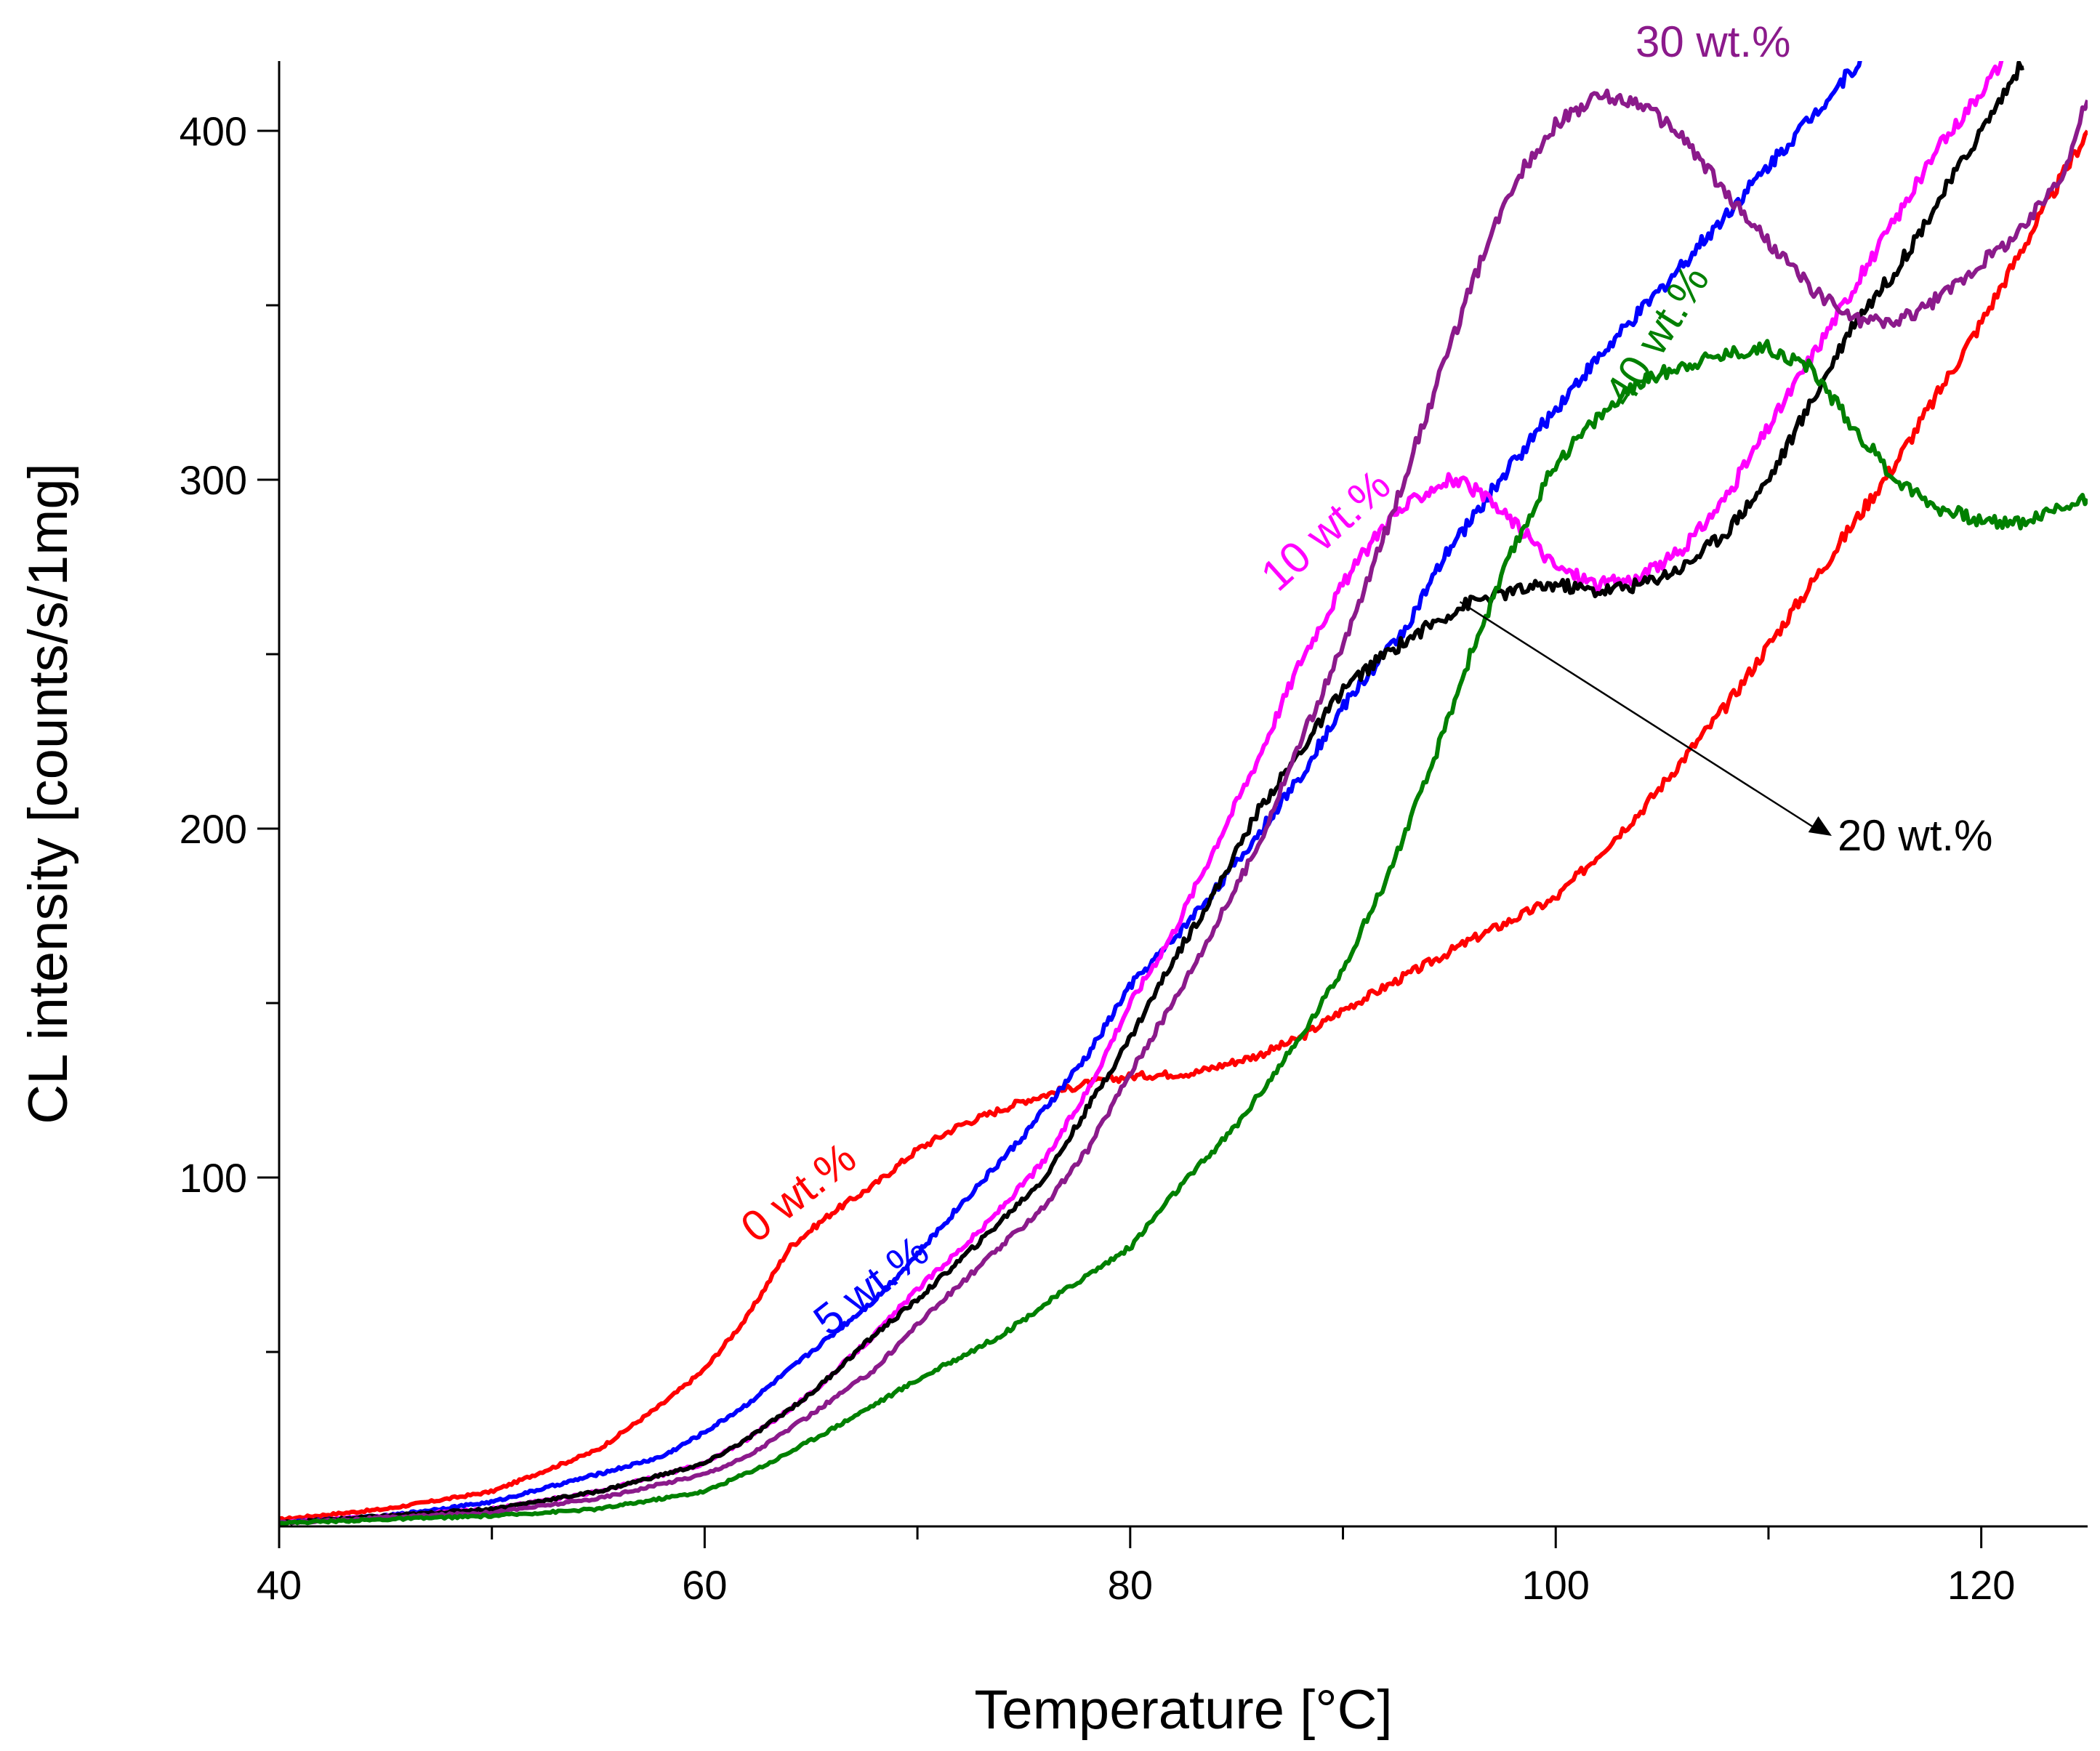  Describe the element at coordinates (1325, 530) in the screenshot. I see `series-label-10-wt-: 10 wt.%` at that location.